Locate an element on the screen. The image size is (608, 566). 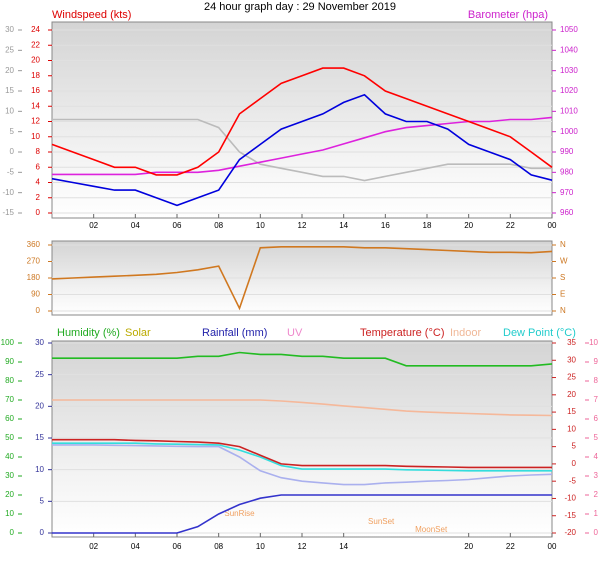
x-tick-label: 16 is located at coordinates (385, 225).